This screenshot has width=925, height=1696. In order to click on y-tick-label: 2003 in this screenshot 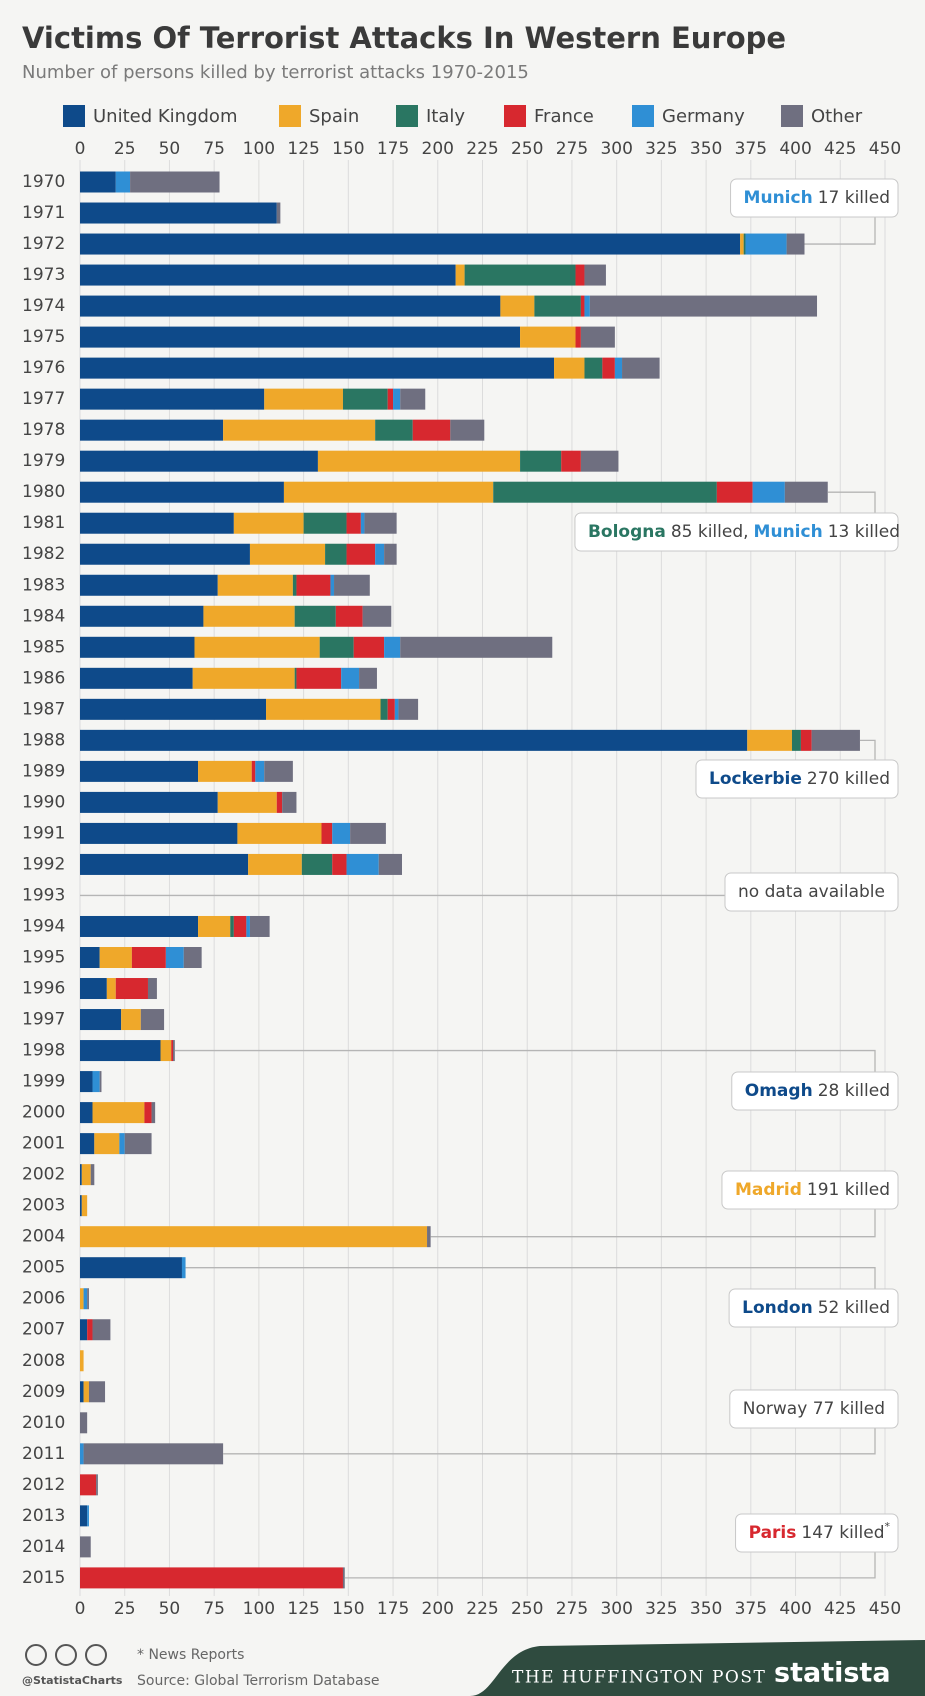, I will do `click(43, 1206)`.